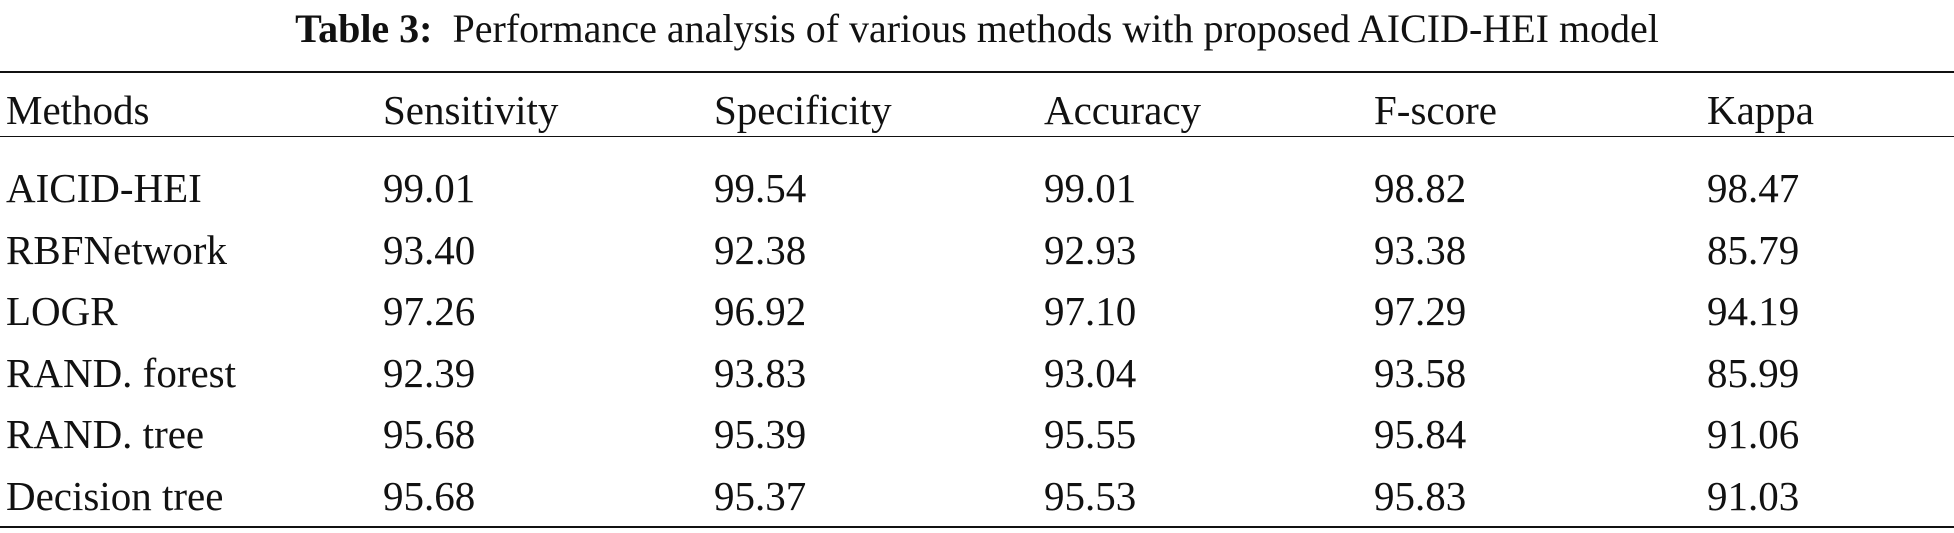 The height and width of the screenshot is (533, 1954). Describe the element at coordinates (115, 495) in the screenshot. I see `method-cell: Decision tree` at that location.